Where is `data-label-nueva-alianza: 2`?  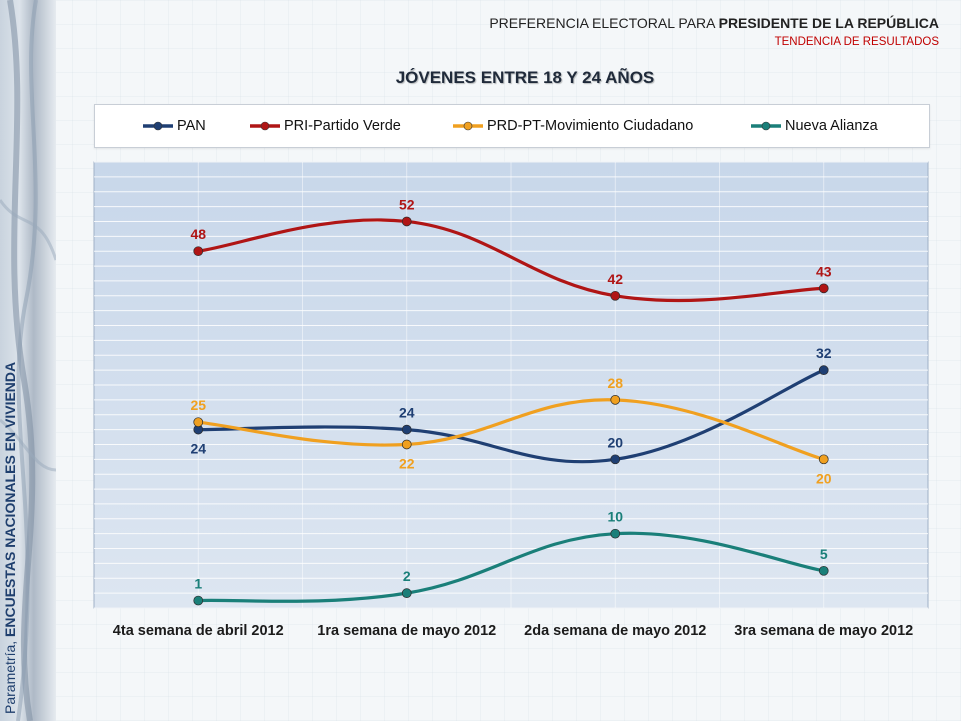 data-label-nueva-alianza: 2 is located at coordinates (407, 576).